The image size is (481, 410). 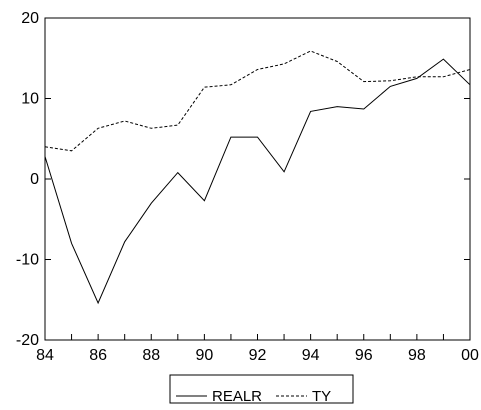 I want to click on y-tick-label: 10, so click(x=30, y=99).